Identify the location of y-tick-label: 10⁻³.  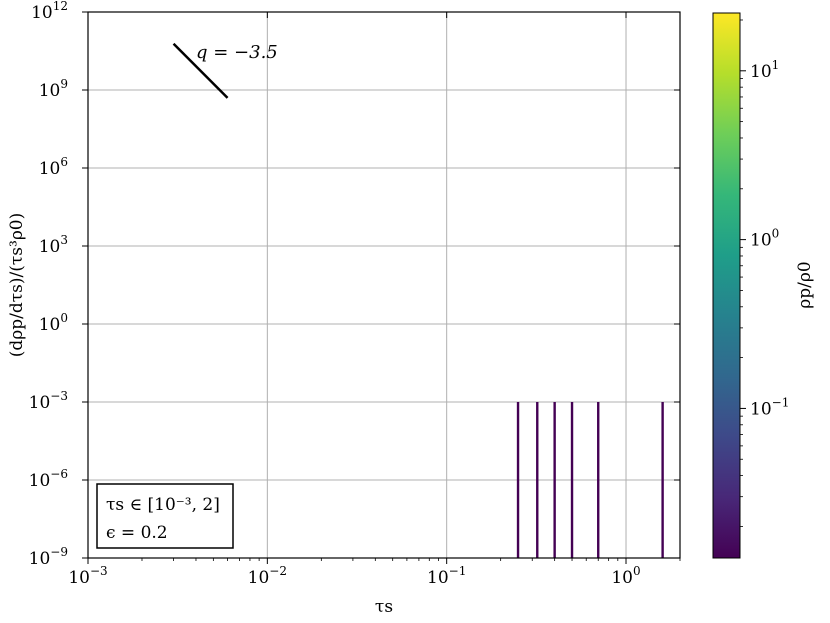
(48, 401).